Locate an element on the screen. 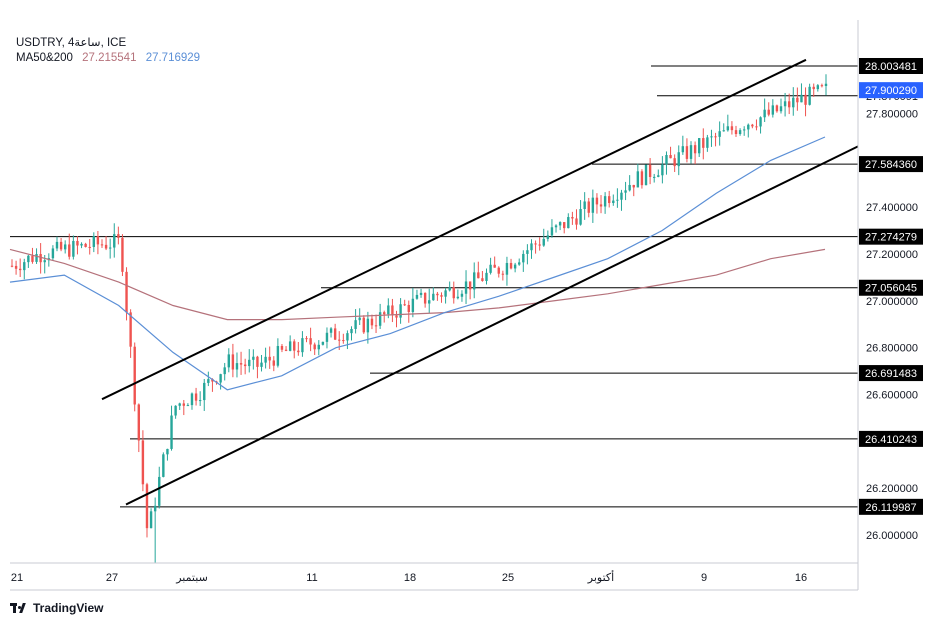  y-tick-label: 27.200000 is located at coordinates (892, 255).